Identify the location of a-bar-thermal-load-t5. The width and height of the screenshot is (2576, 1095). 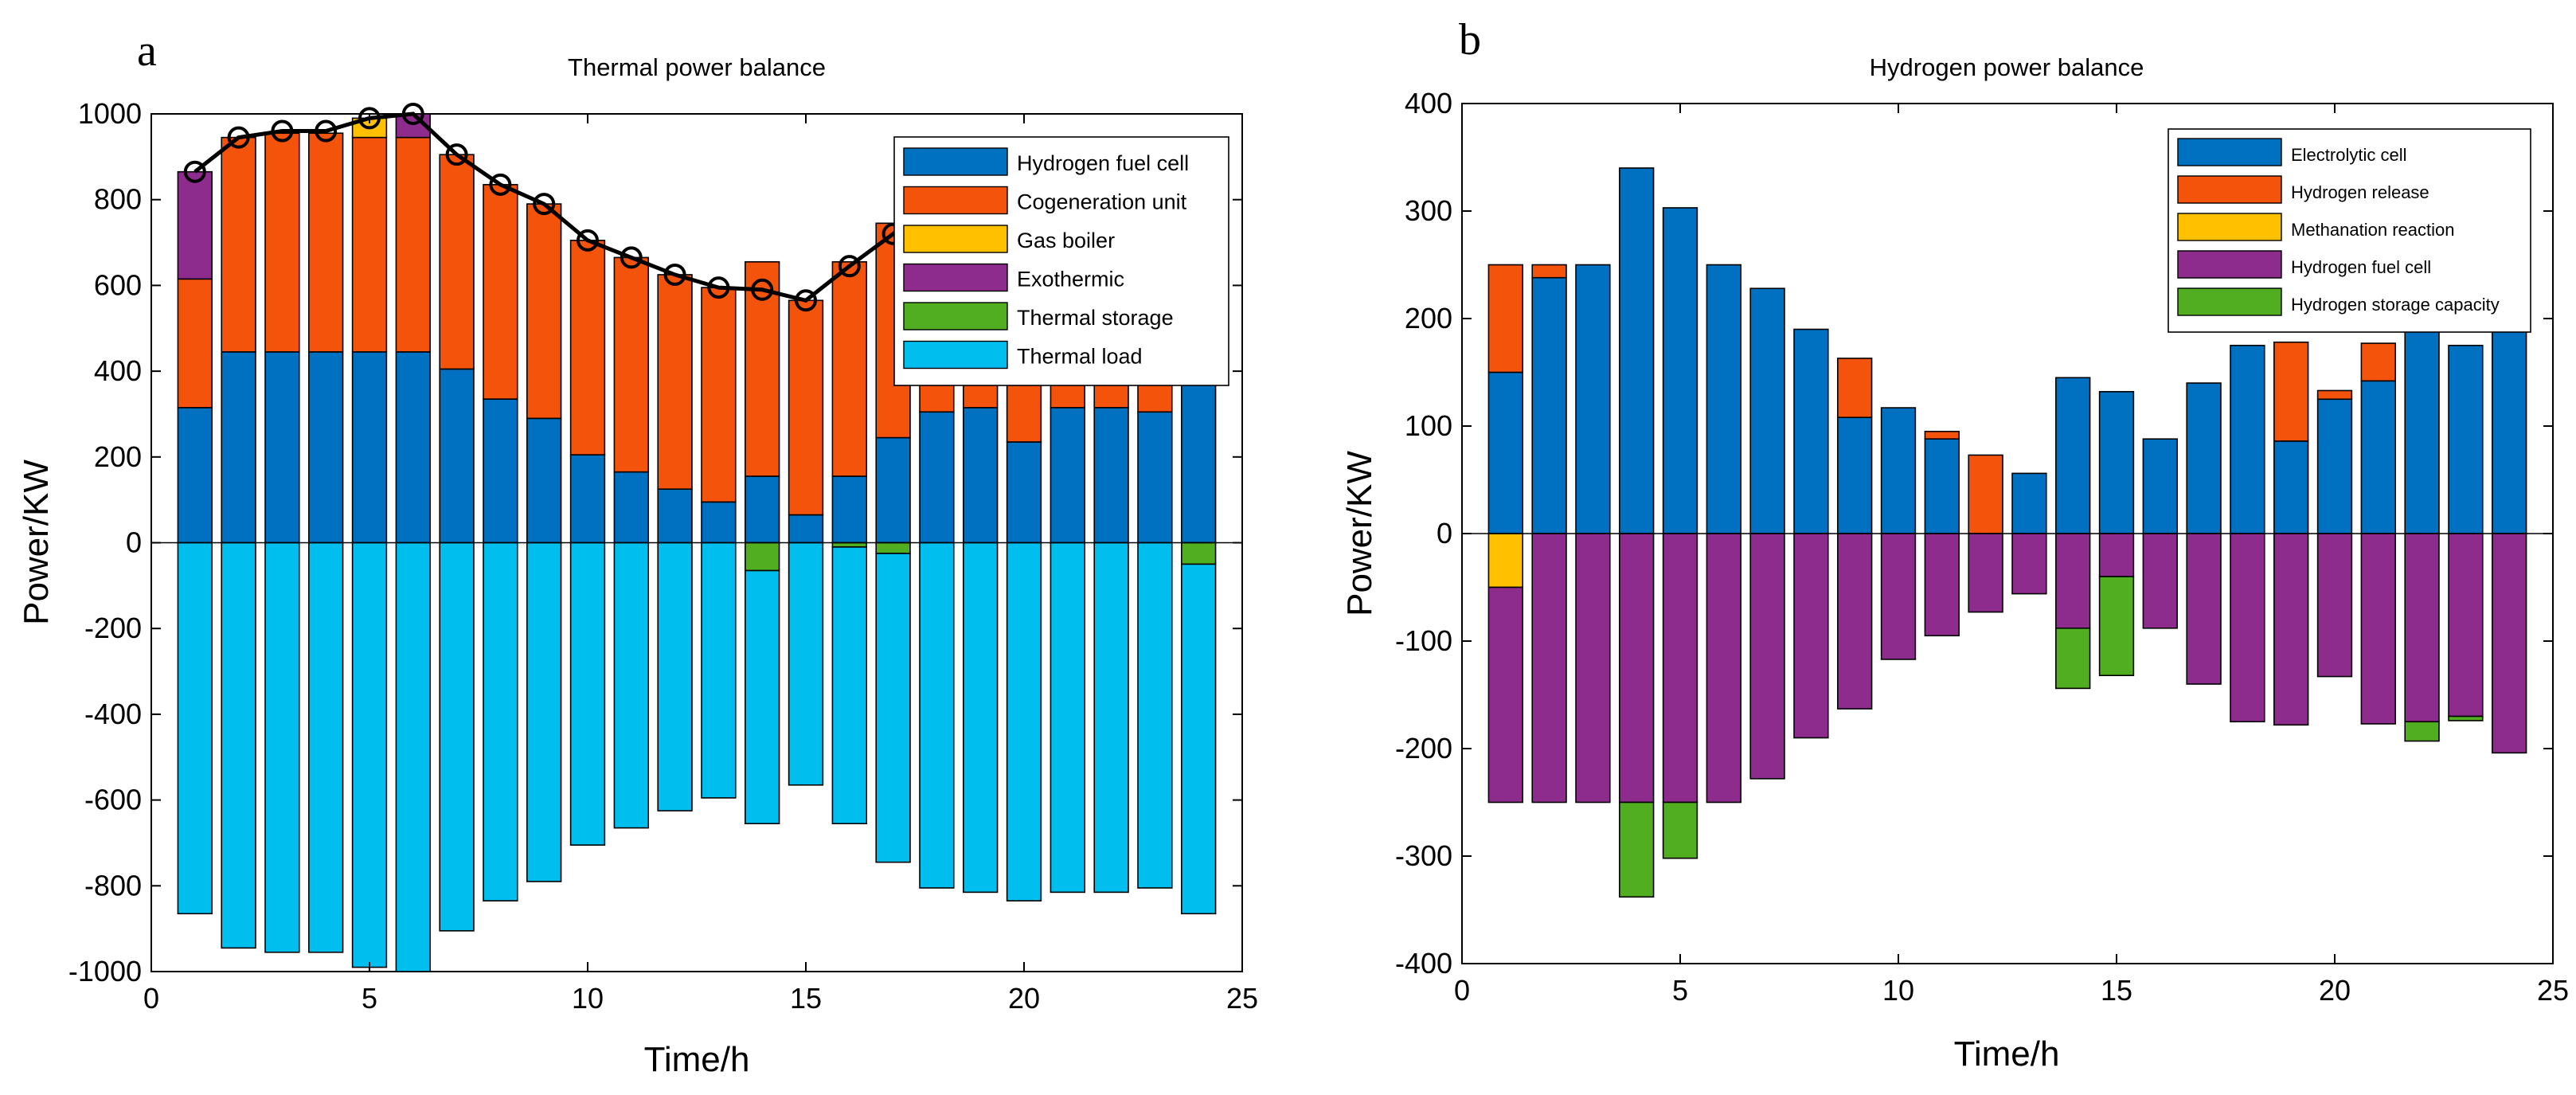
(370, 755).